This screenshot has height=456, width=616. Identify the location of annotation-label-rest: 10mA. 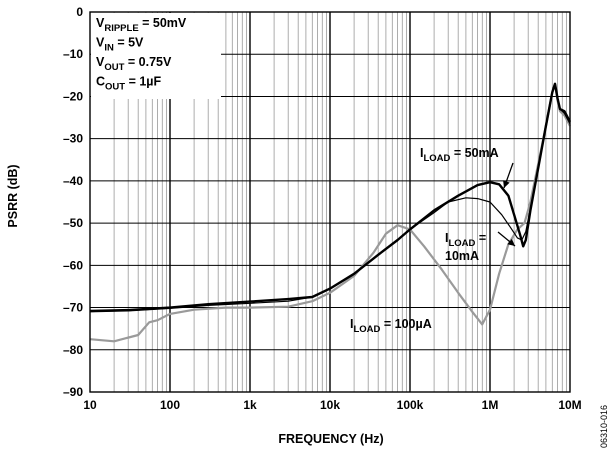
(462, 256).